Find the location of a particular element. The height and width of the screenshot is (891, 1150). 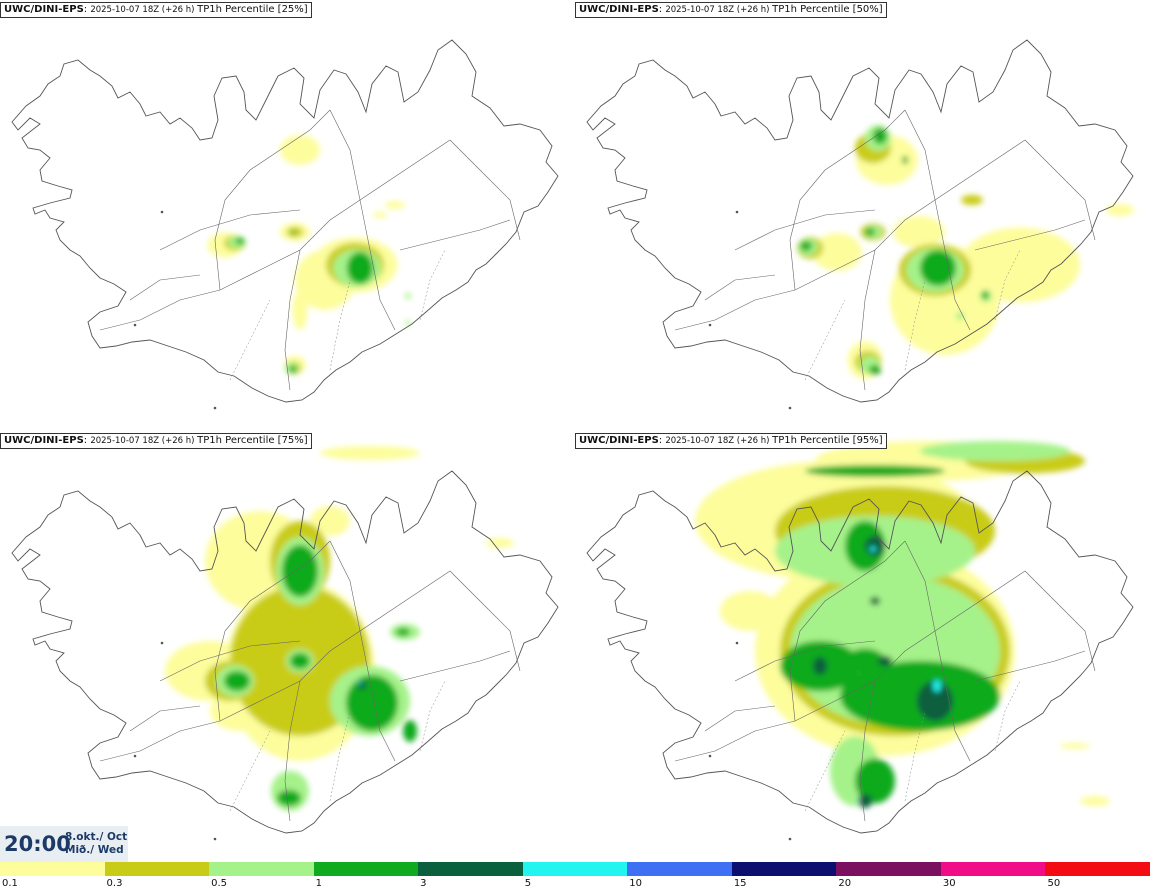

legend-tick-label: 3 is located at coordinates (423, 883).